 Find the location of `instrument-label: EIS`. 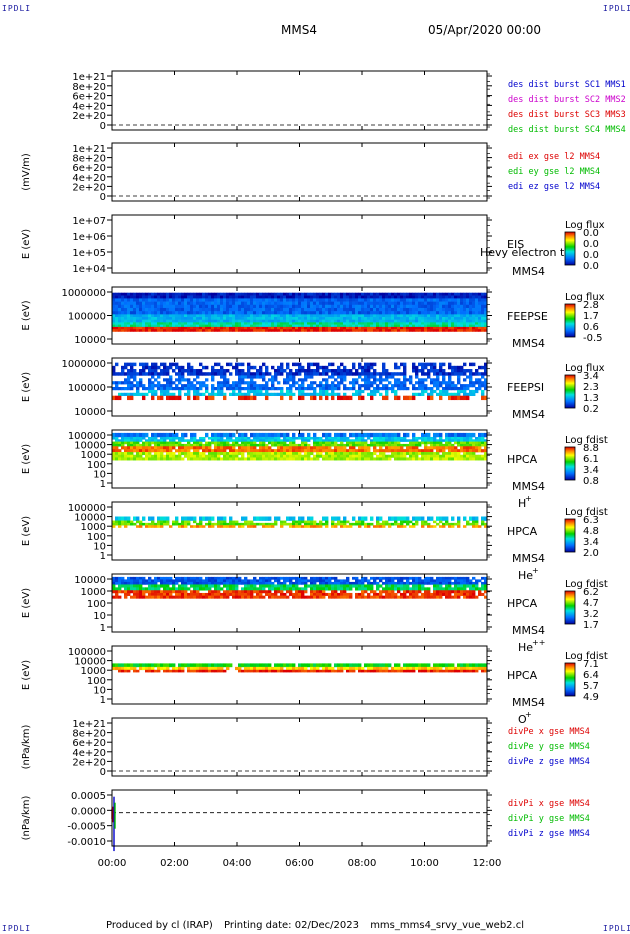

instrument-label: EIS is located at coordinates (515, 244).